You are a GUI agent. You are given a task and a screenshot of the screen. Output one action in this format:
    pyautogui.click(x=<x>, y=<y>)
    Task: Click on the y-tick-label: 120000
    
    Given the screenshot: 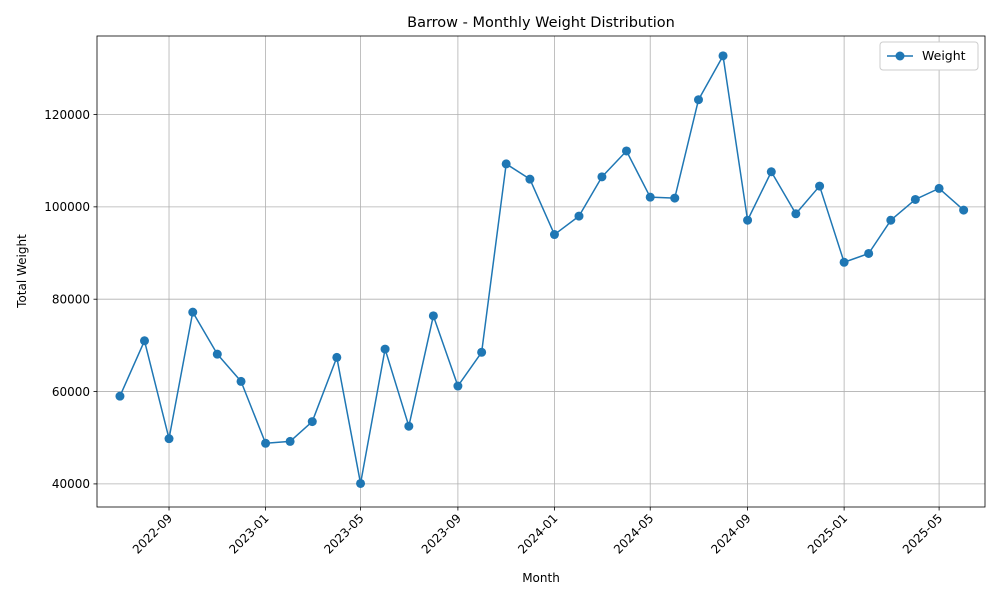 What is the action you would take?
    pyautogui.click(x=67, y=115)
    